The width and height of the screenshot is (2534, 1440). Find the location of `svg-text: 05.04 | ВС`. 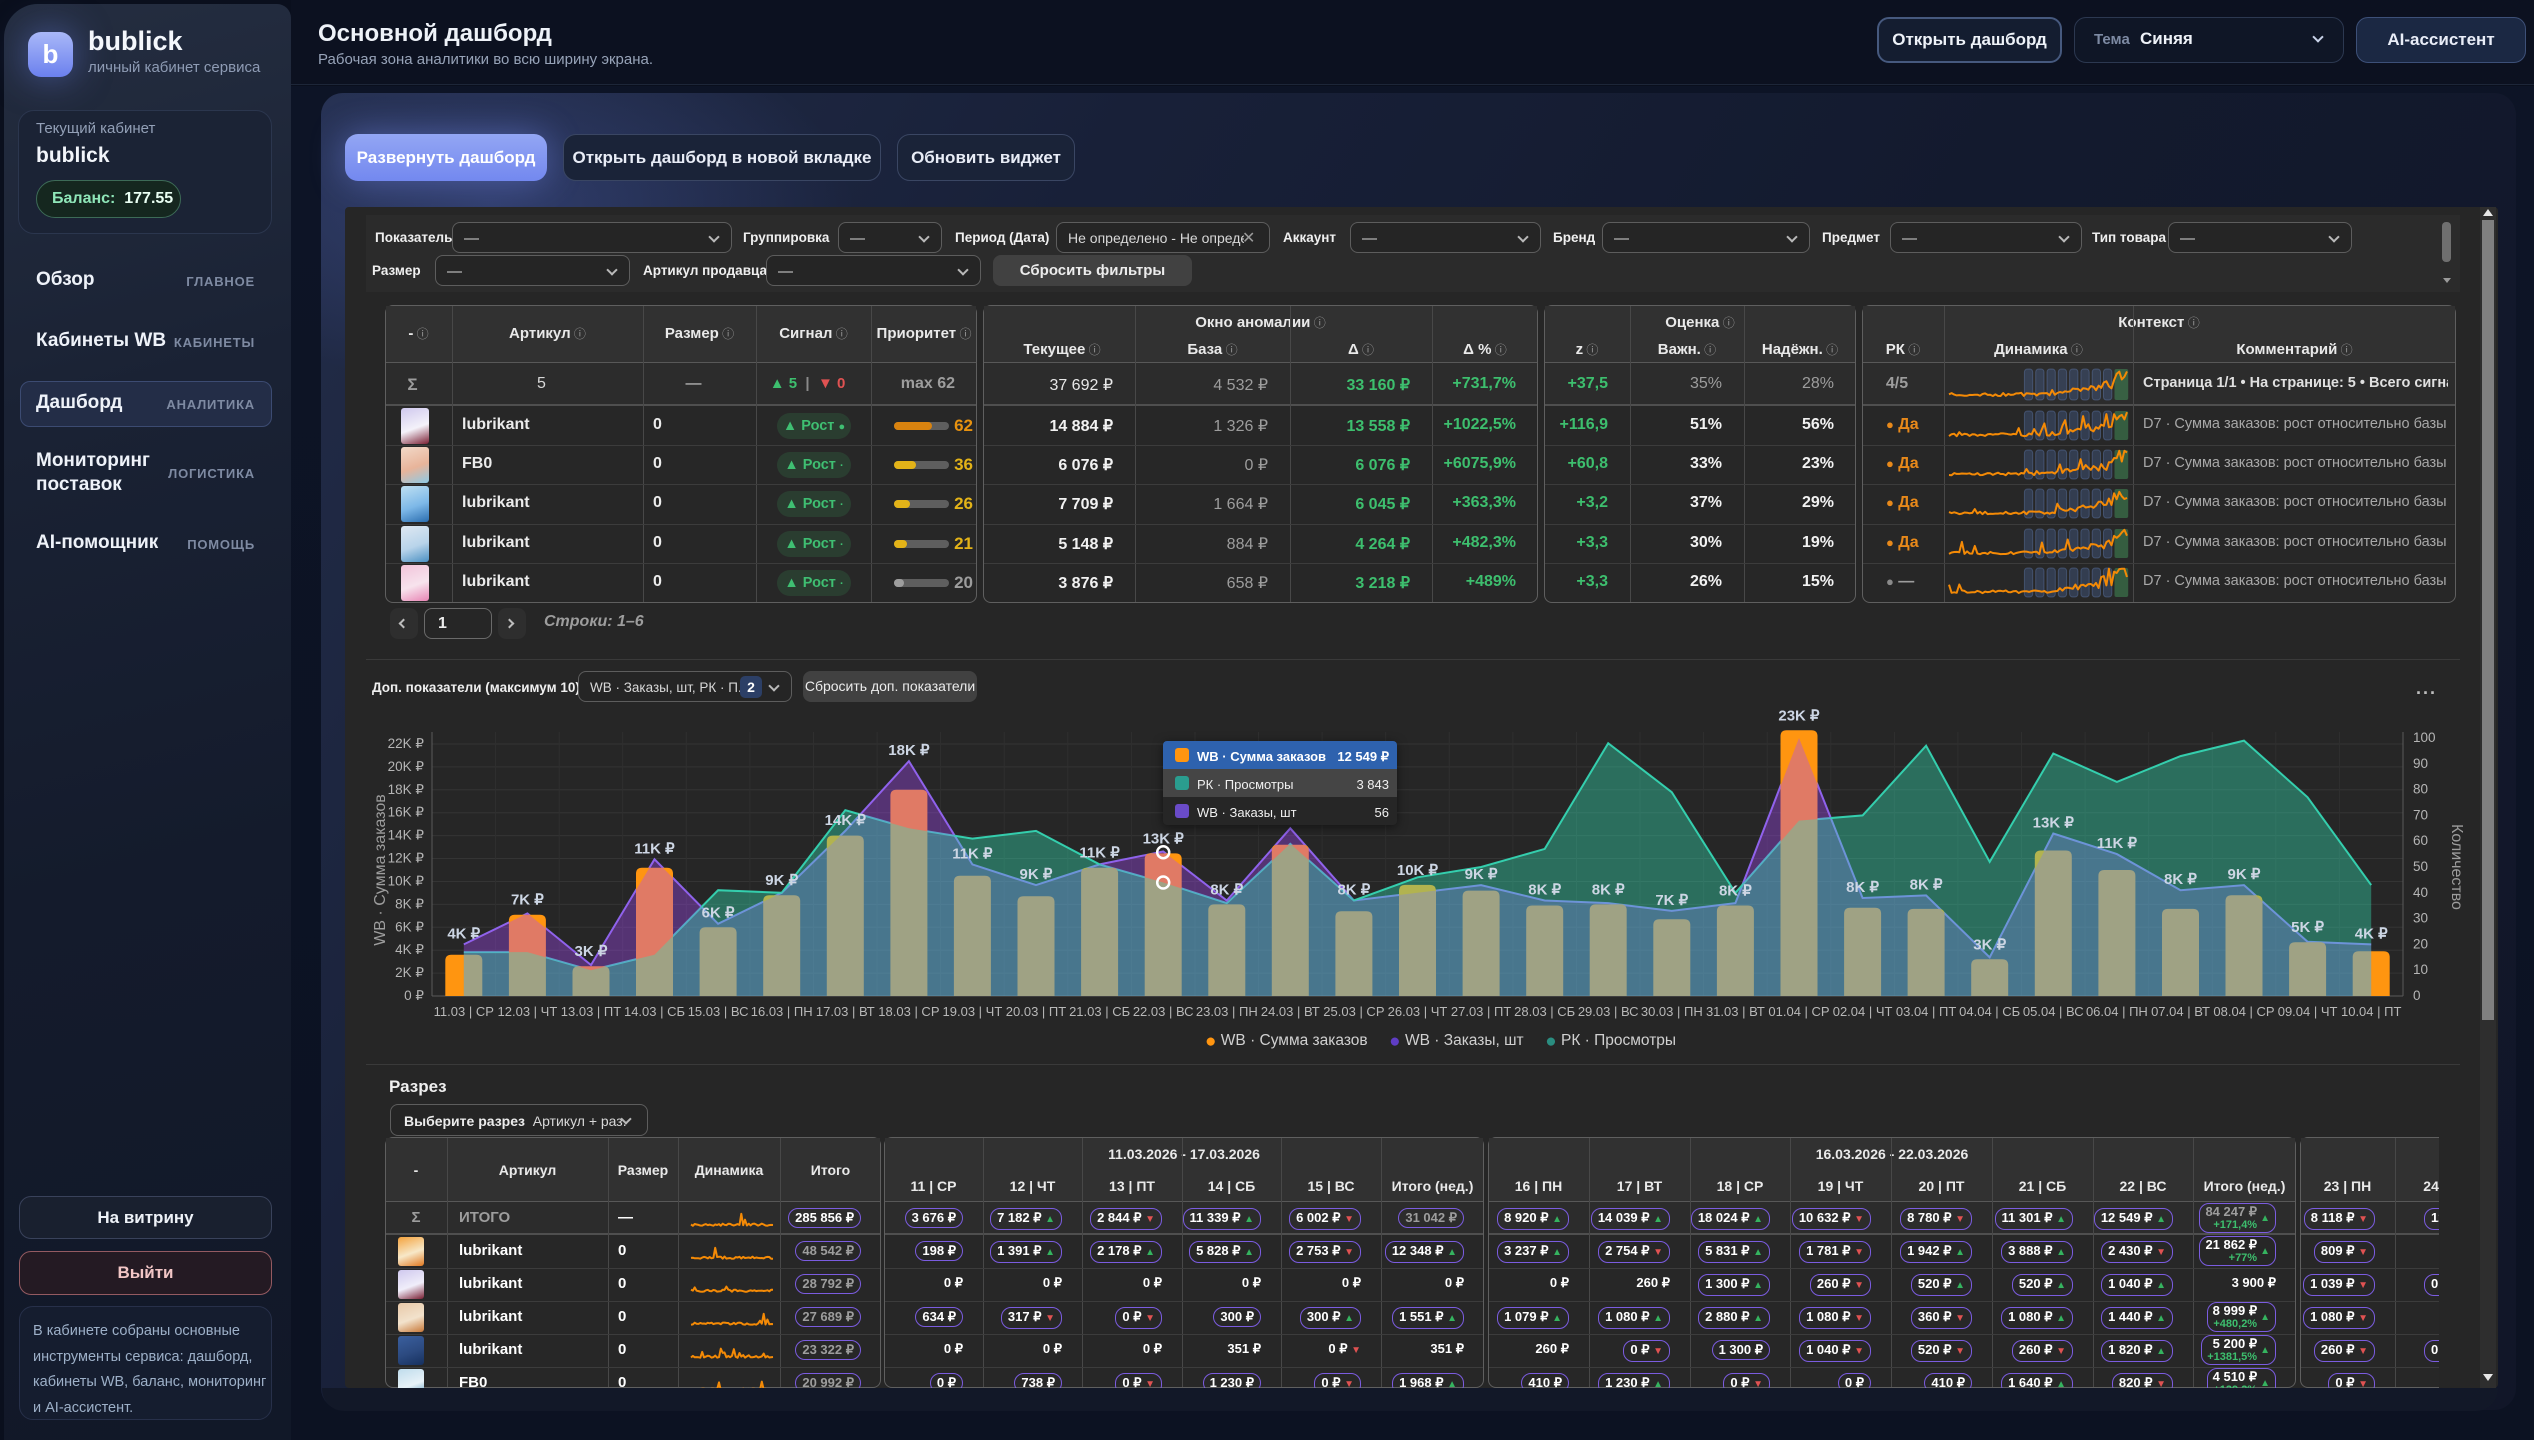

svg-text: 05.04 | ВС is located at coordinates (2053, 1011).